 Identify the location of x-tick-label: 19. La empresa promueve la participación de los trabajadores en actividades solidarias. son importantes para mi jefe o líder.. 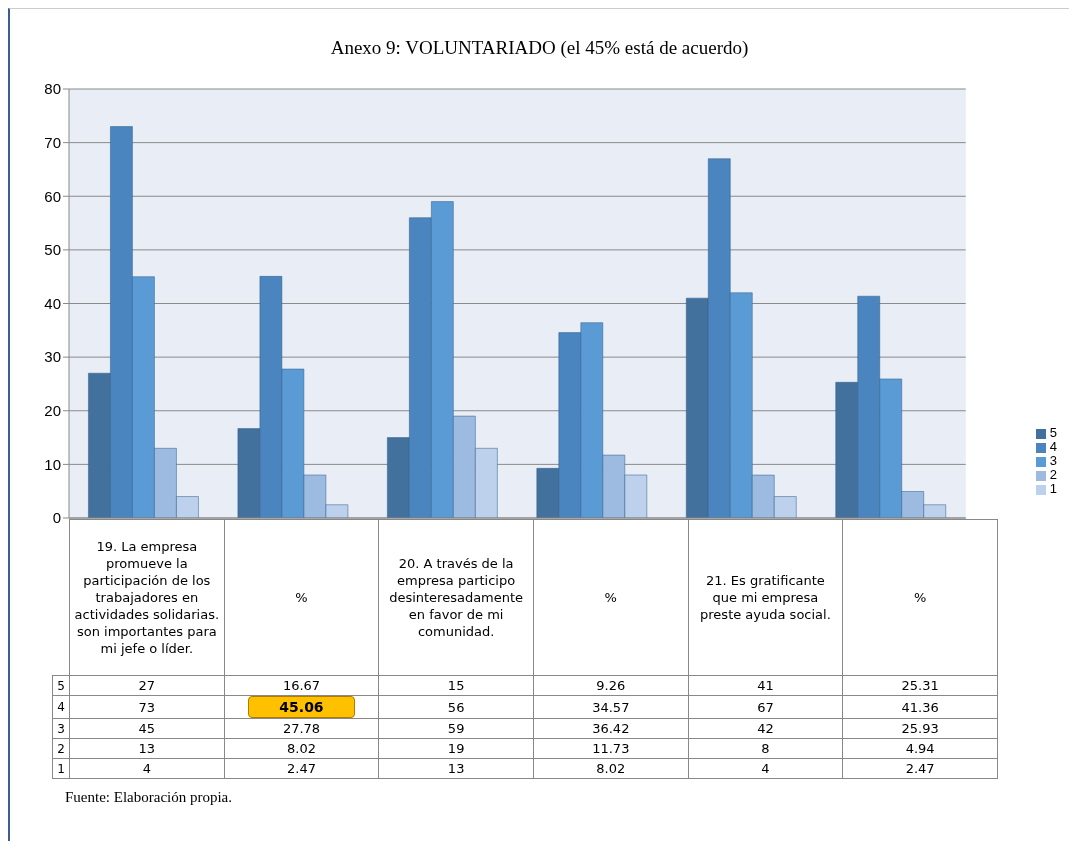
(147, 597).